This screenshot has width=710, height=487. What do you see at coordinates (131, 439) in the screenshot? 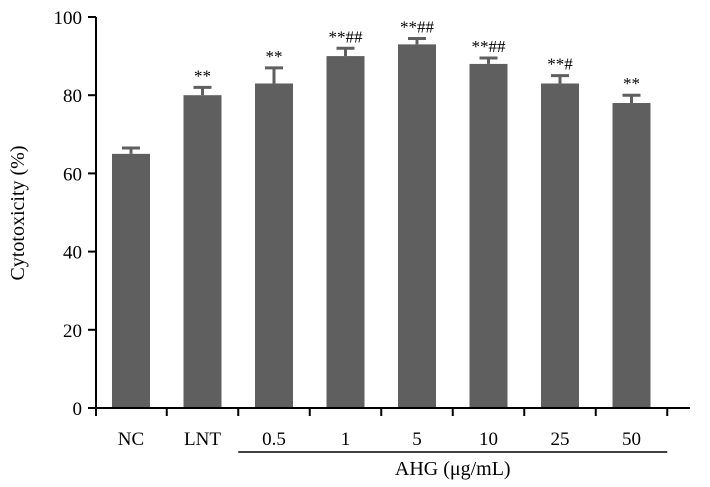
I see `x-tick-label: NC` at bounding box center [131, 439].